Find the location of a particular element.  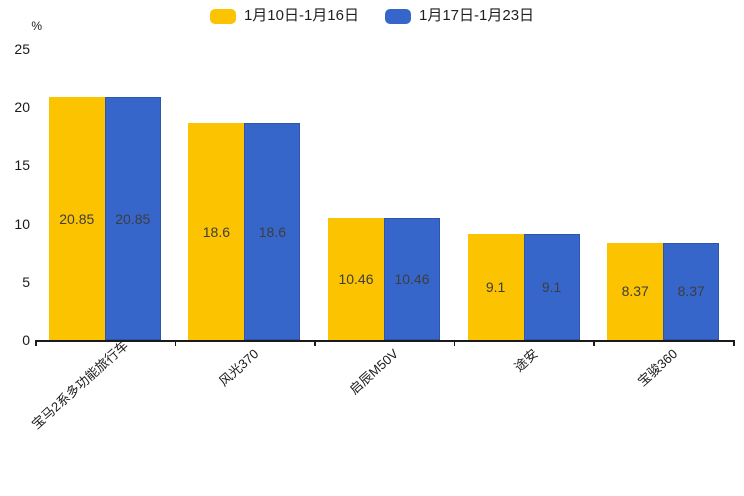

bar-途安-series-1: 9.1 is located at coordinates (551, 287).